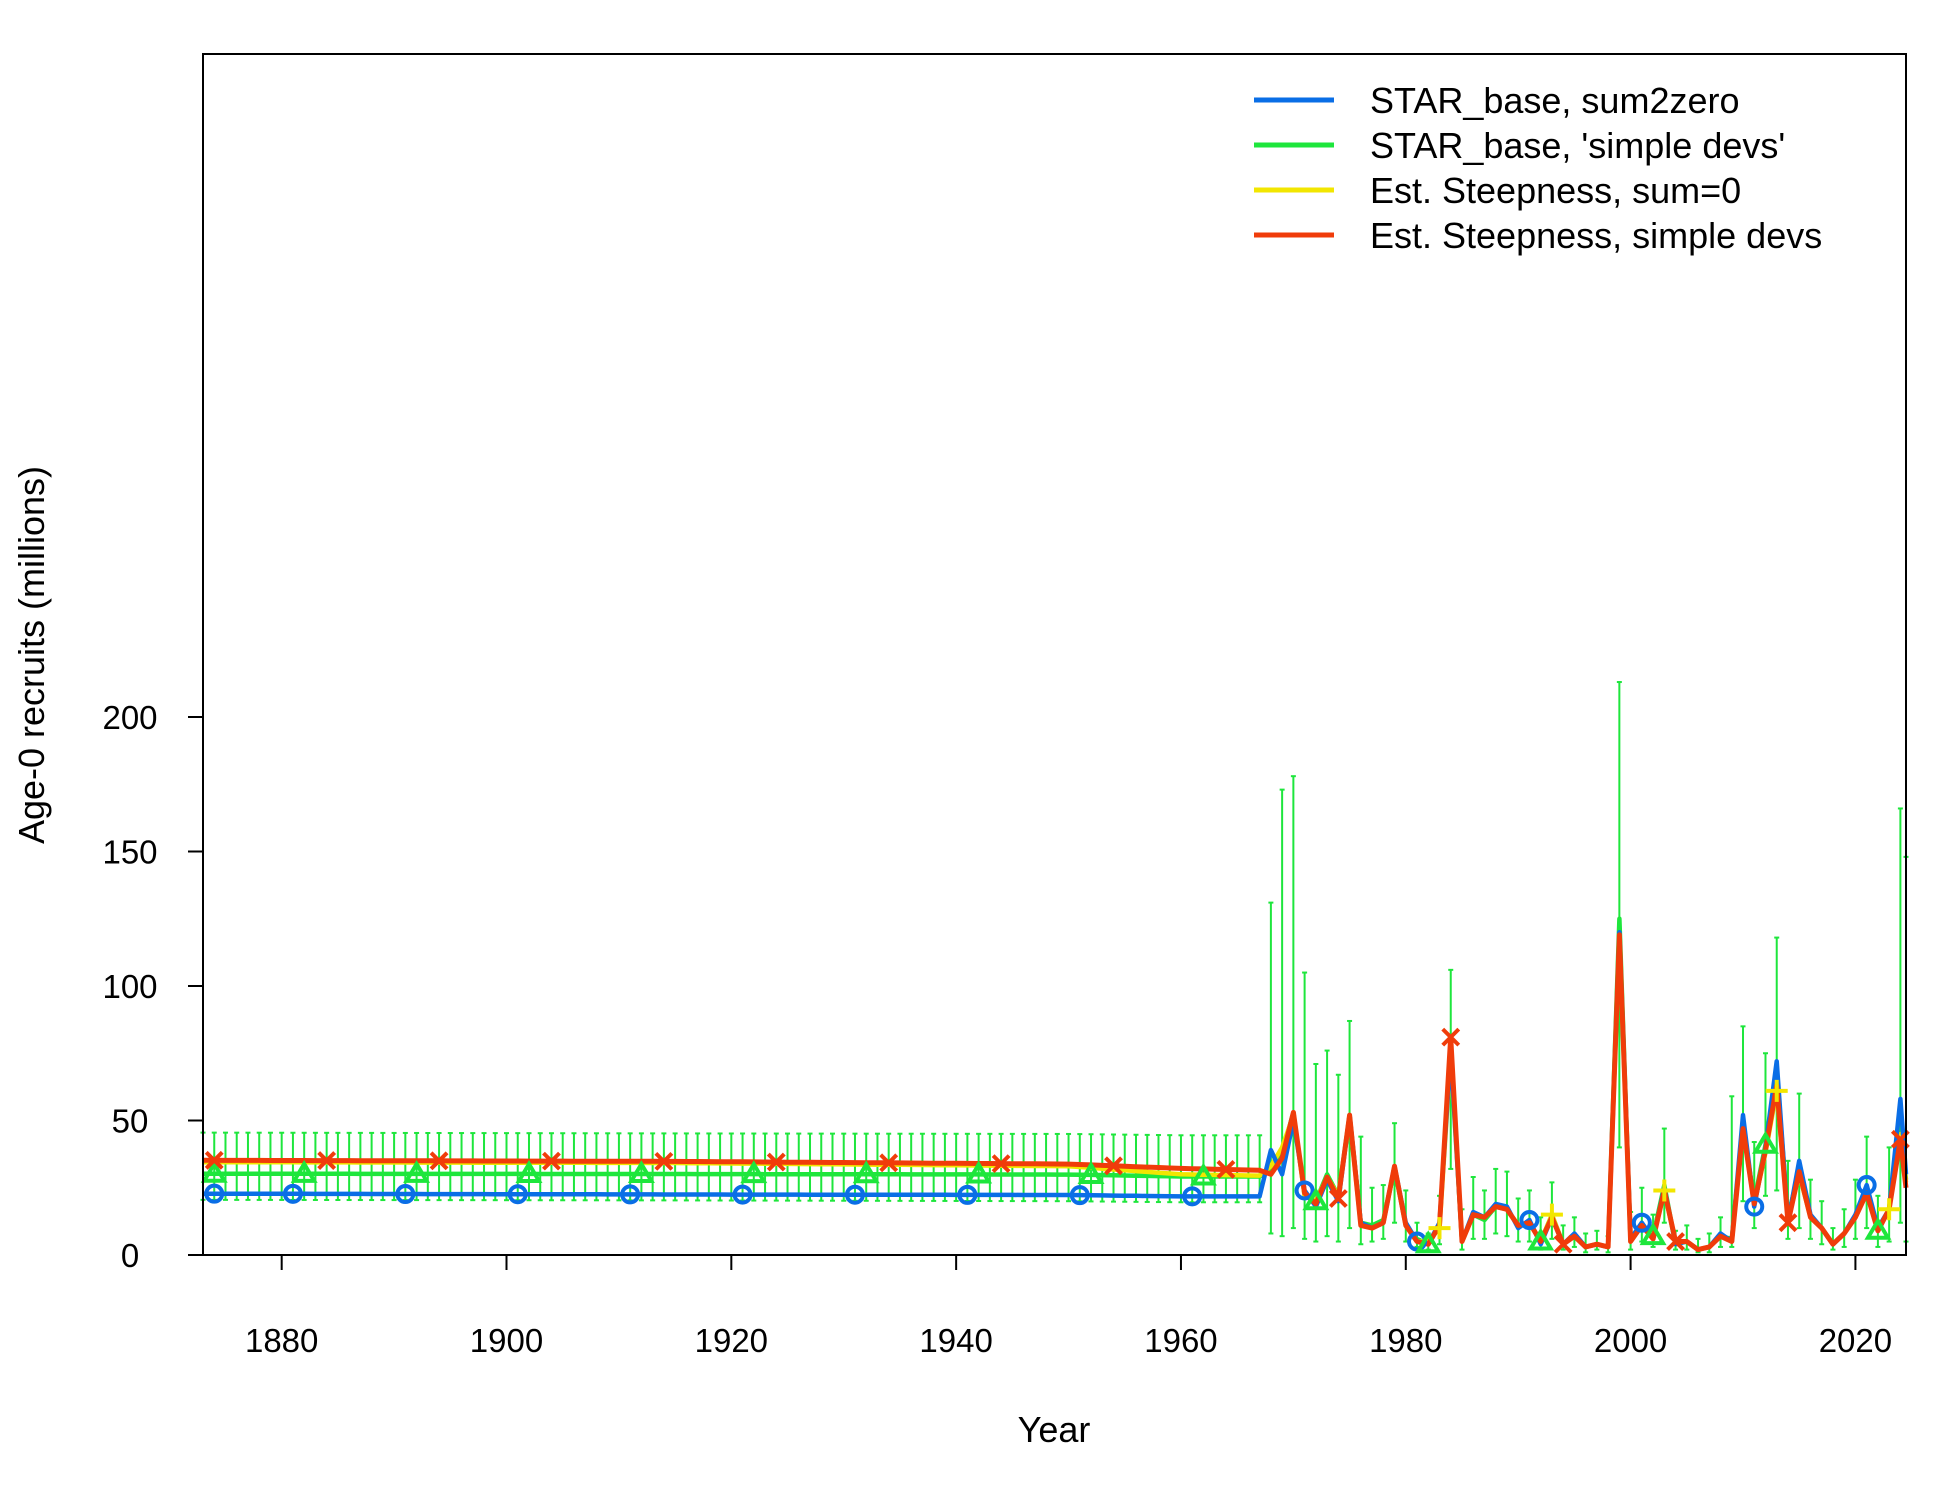 Image resolution: width=1950 pixels, height=1500 pixels. What do you see at coordinates (1405, 1340) in the screenshot?
I see `x-tick-label: 1980` at bounding box center [1405, 1340].